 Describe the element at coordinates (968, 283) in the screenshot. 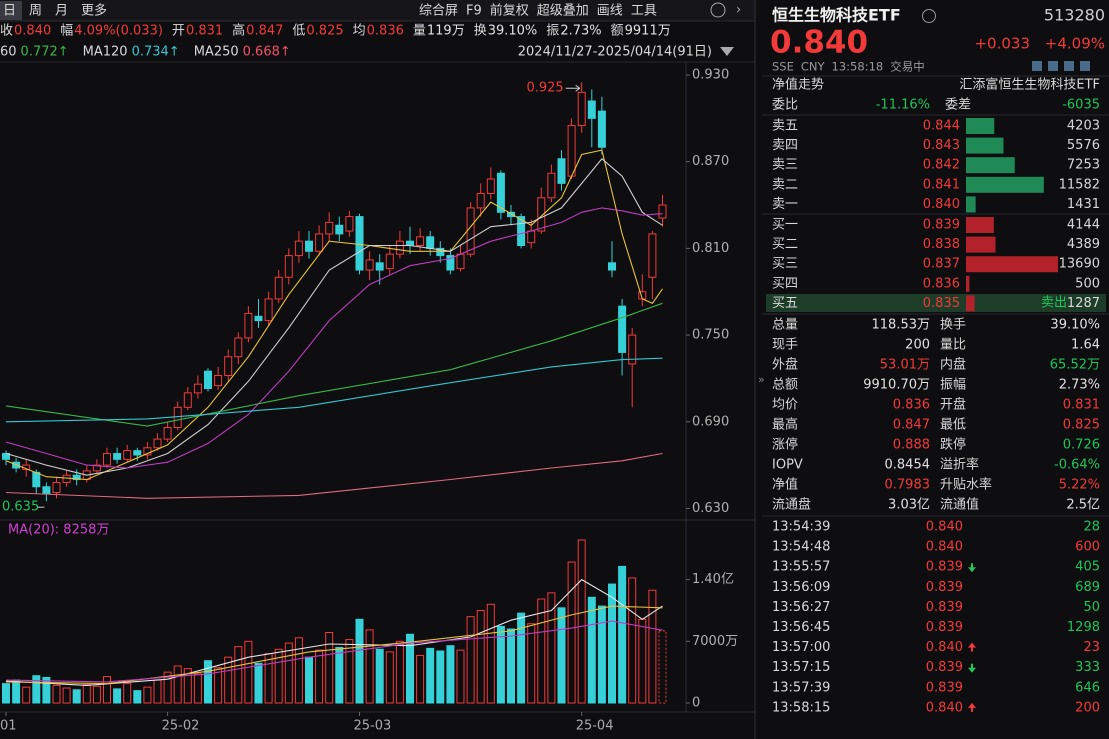

I see `order-volume-bar` at that location.